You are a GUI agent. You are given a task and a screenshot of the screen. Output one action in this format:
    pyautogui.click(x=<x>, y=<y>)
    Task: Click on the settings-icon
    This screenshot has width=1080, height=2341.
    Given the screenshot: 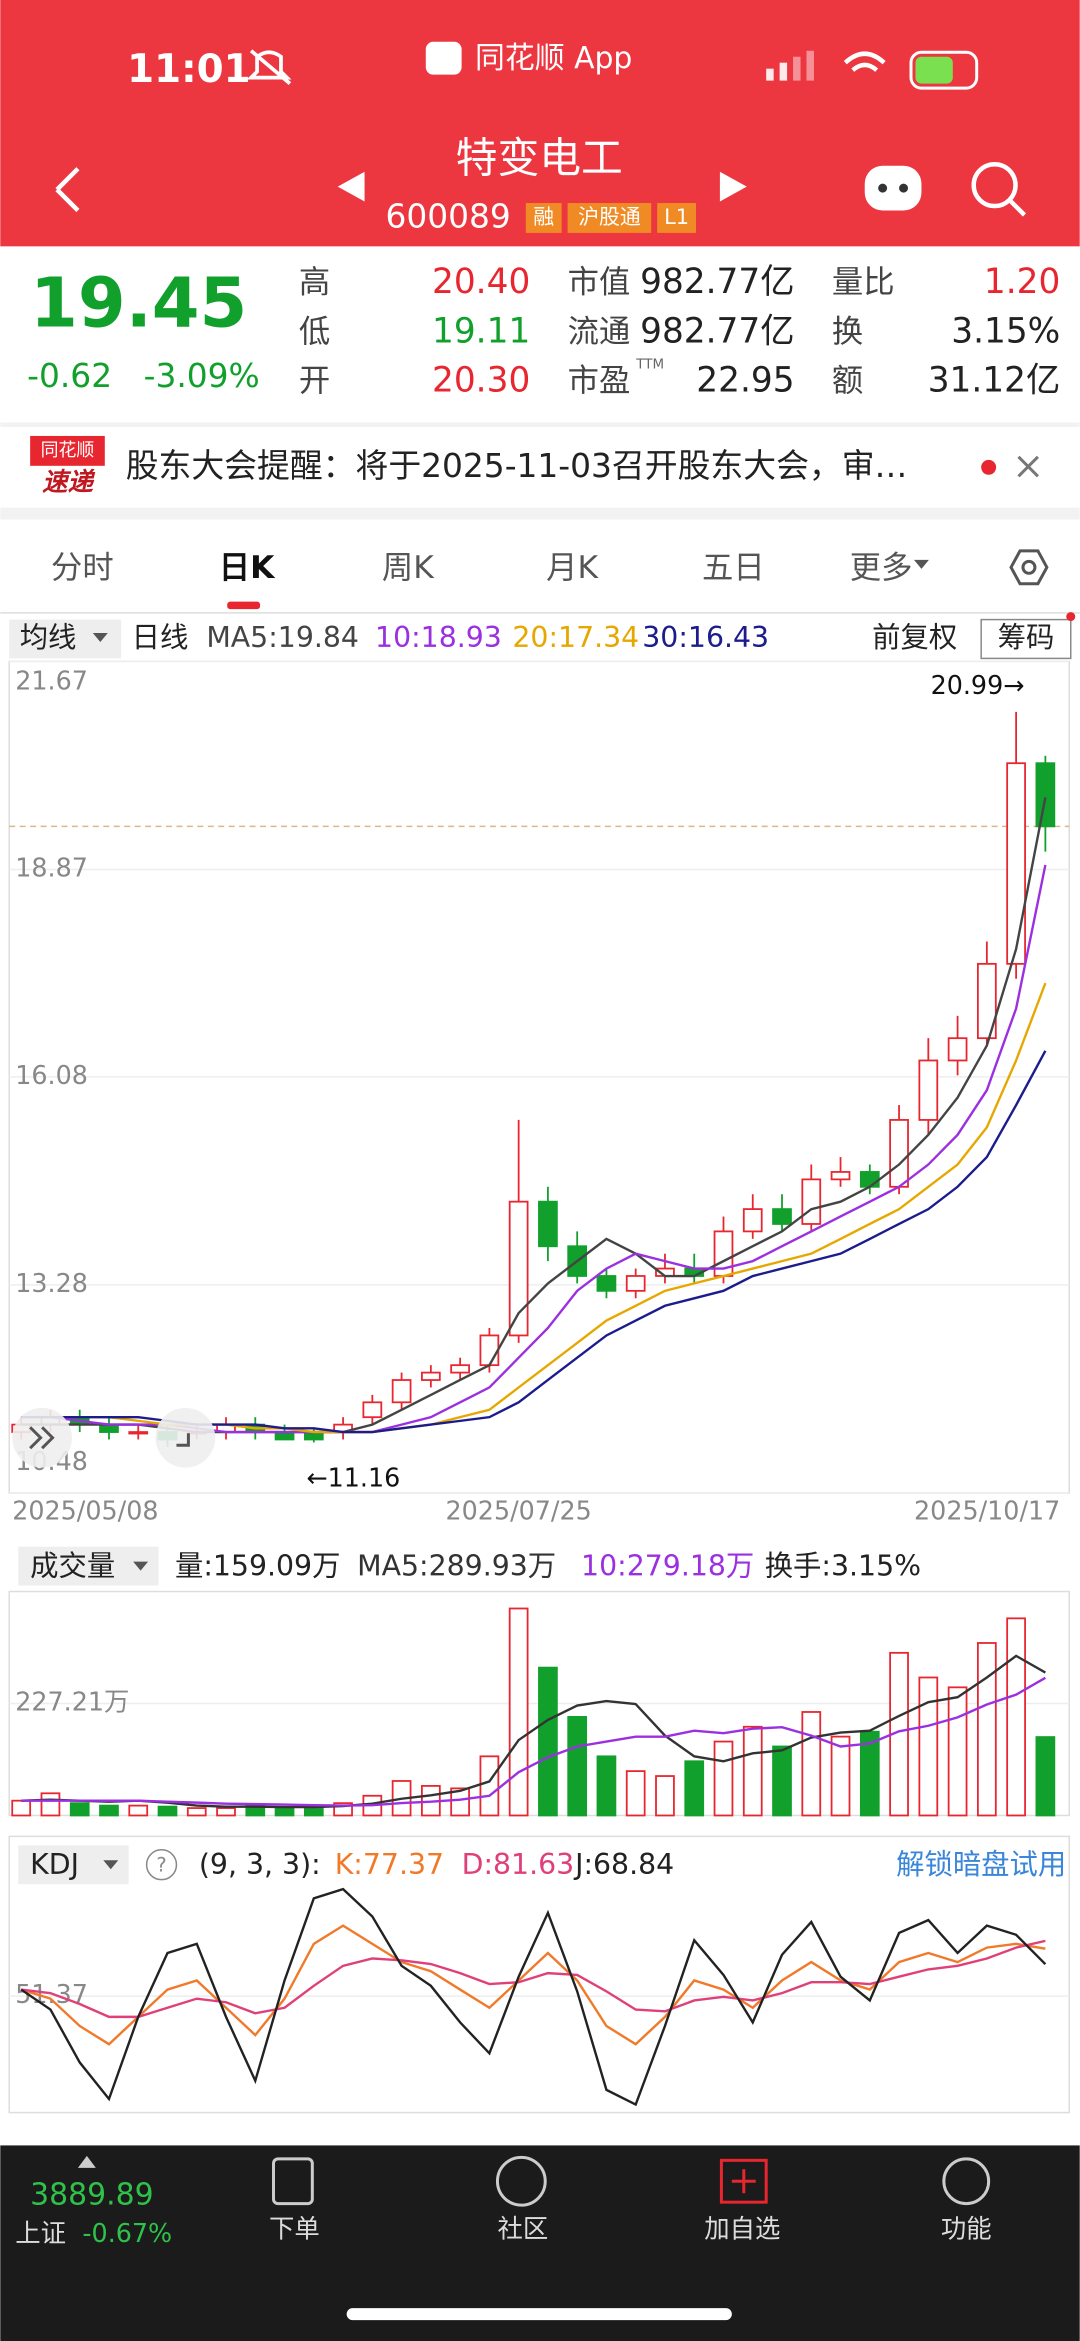 What is the action you would take?
    pyautogui.click(x=1029, y=567)
    